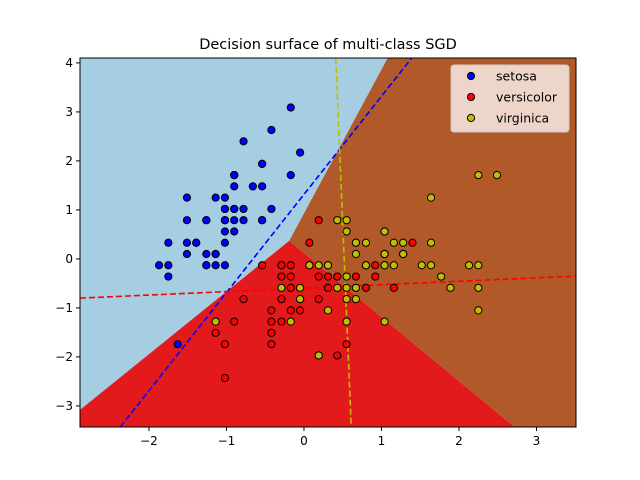  I want to click on legend-marker-virginica, so click(471, 118).